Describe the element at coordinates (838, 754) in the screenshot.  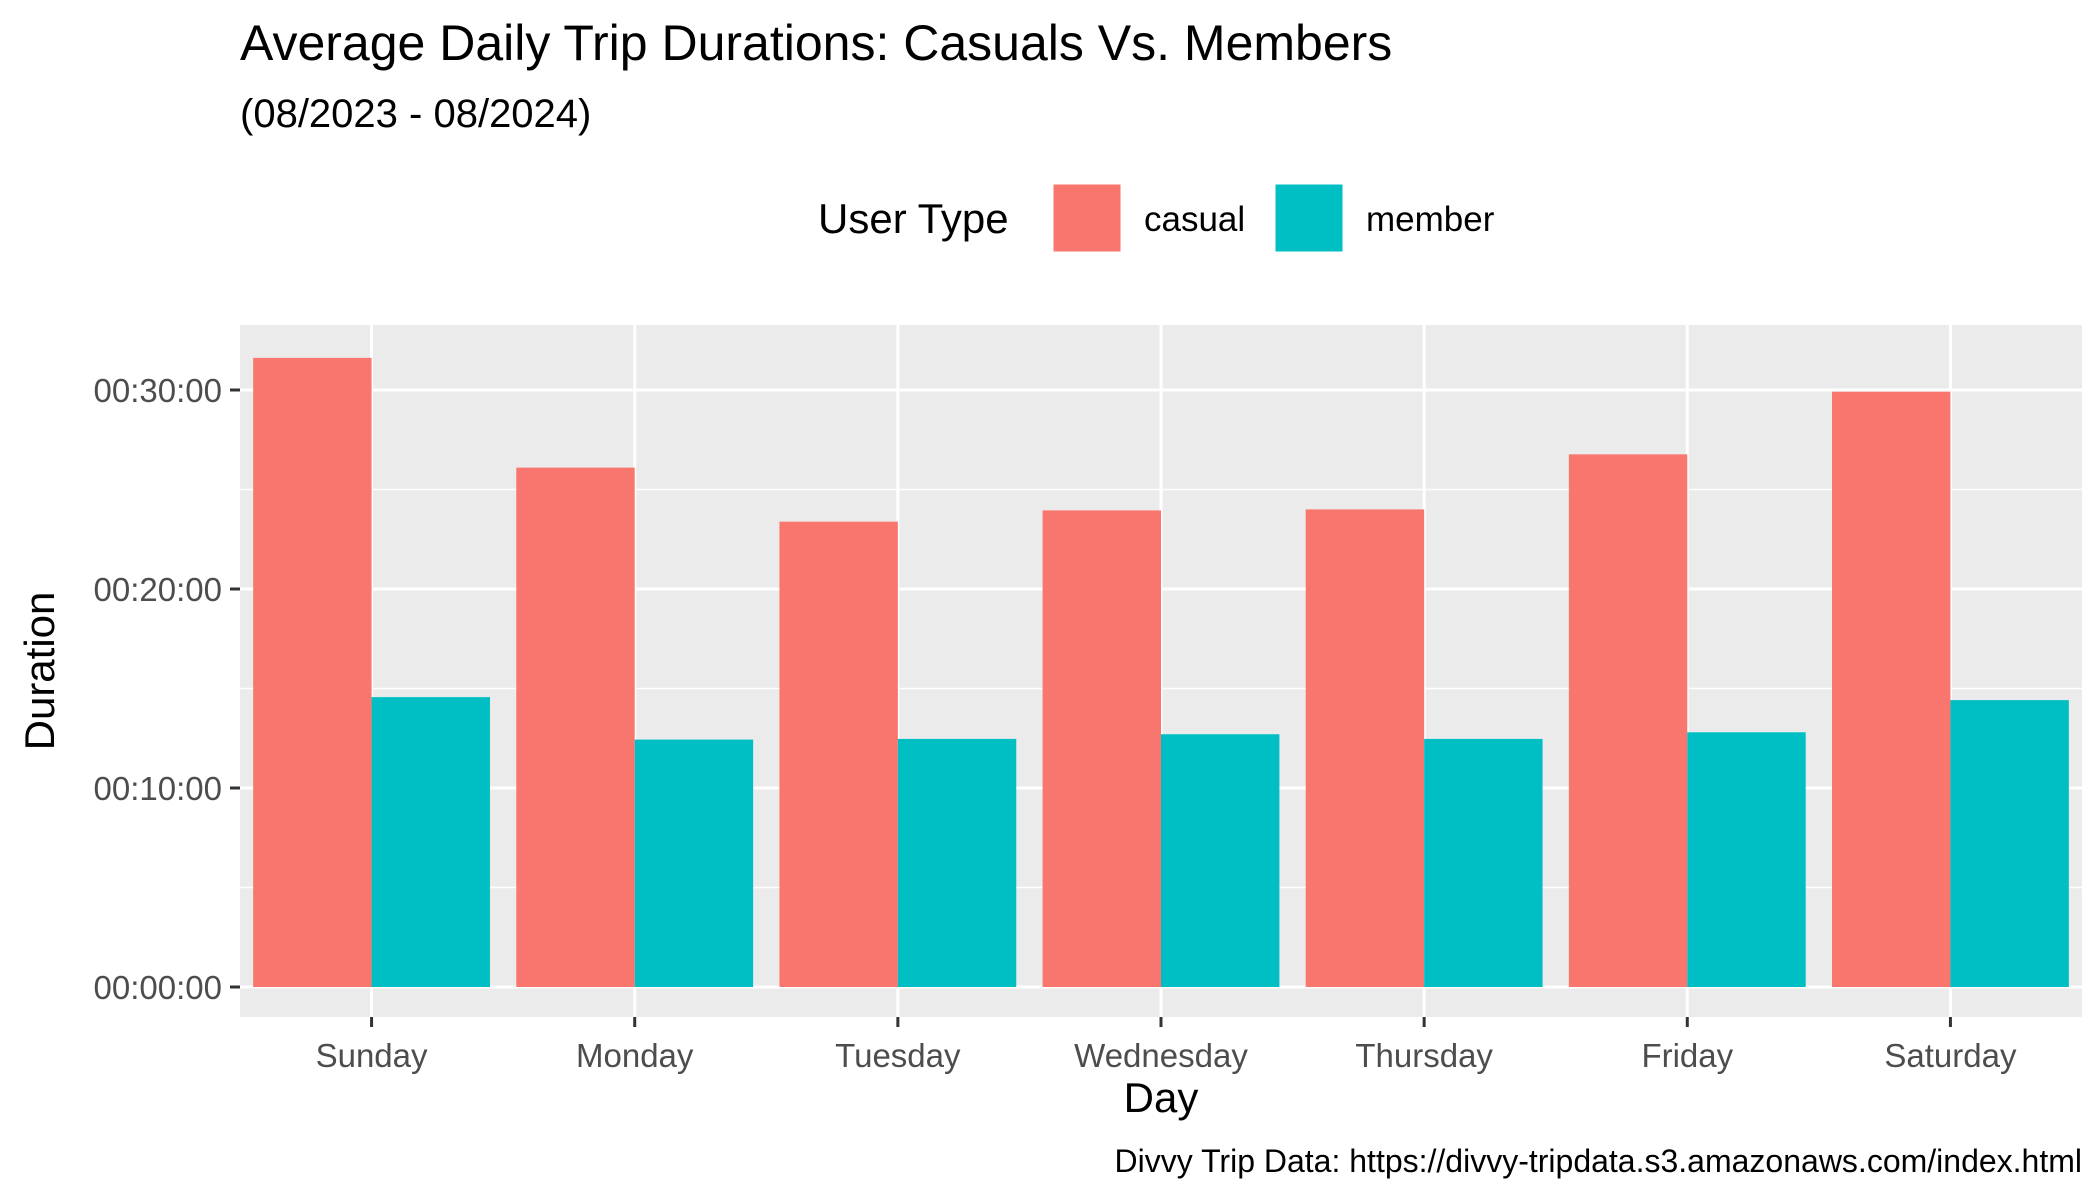
I see `bar-casual-tuesday` at that location.